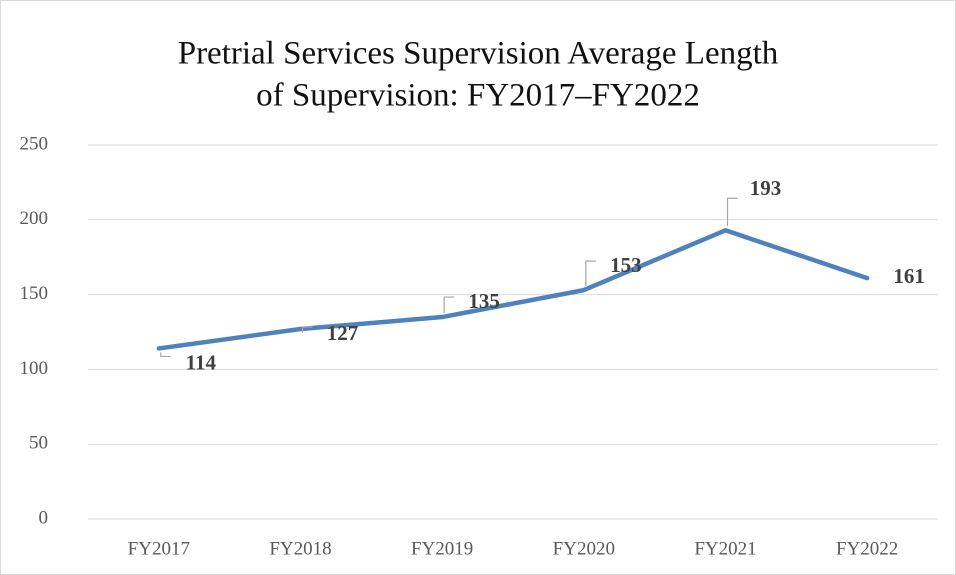  Describe the element at coordinates (34, 143) in the screenshot. I see `y-tick-label: 250` at that location.